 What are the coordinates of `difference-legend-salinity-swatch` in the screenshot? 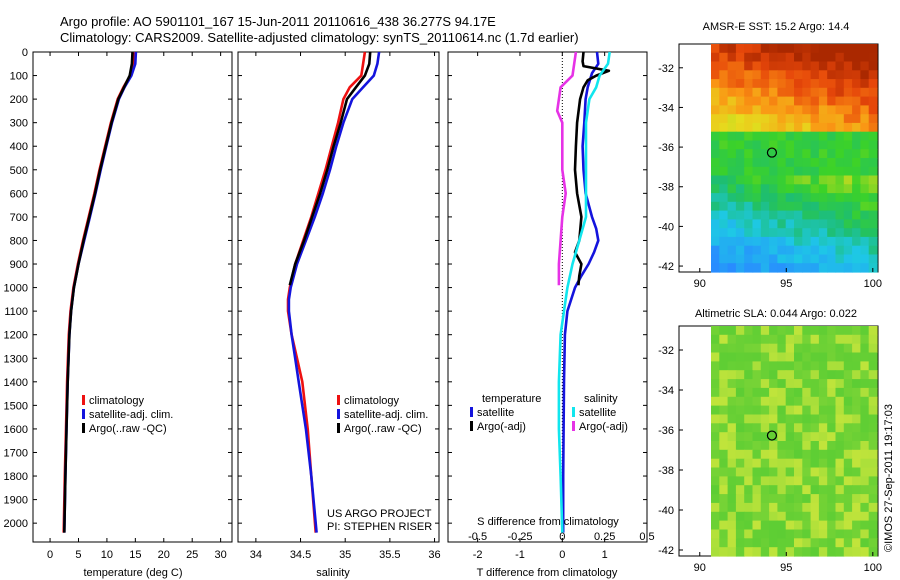 It's located at (573, 426).